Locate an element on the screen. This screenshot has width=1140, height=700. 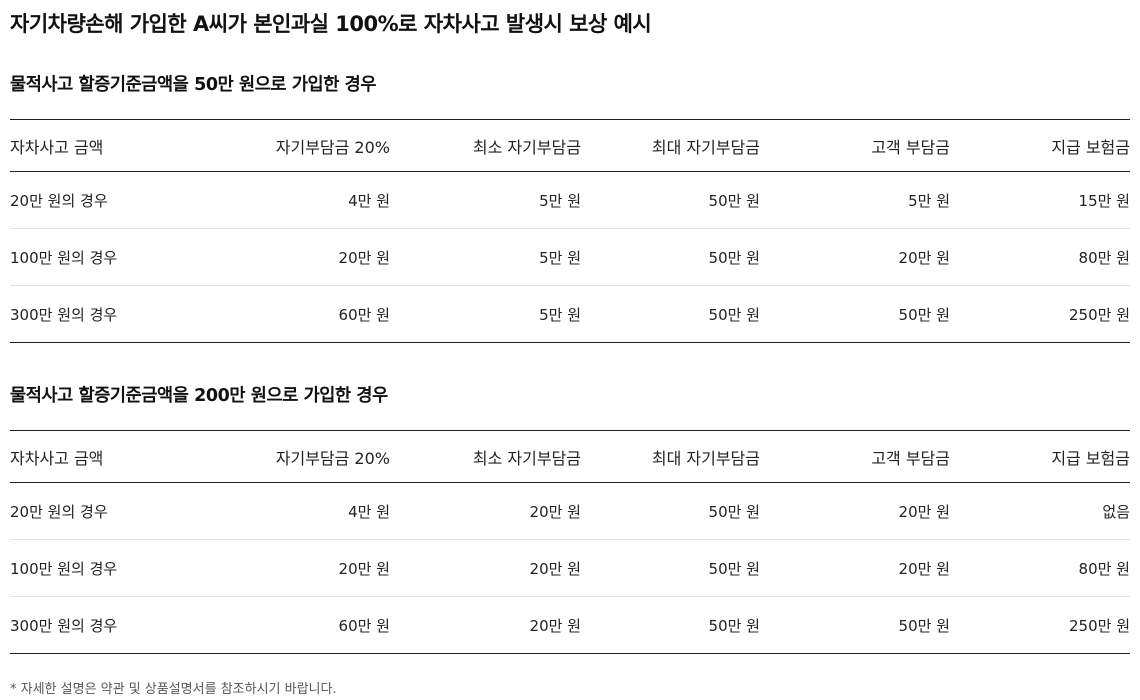
cell-customer-charge: 5만 원 is located at coordinates (929, 200).